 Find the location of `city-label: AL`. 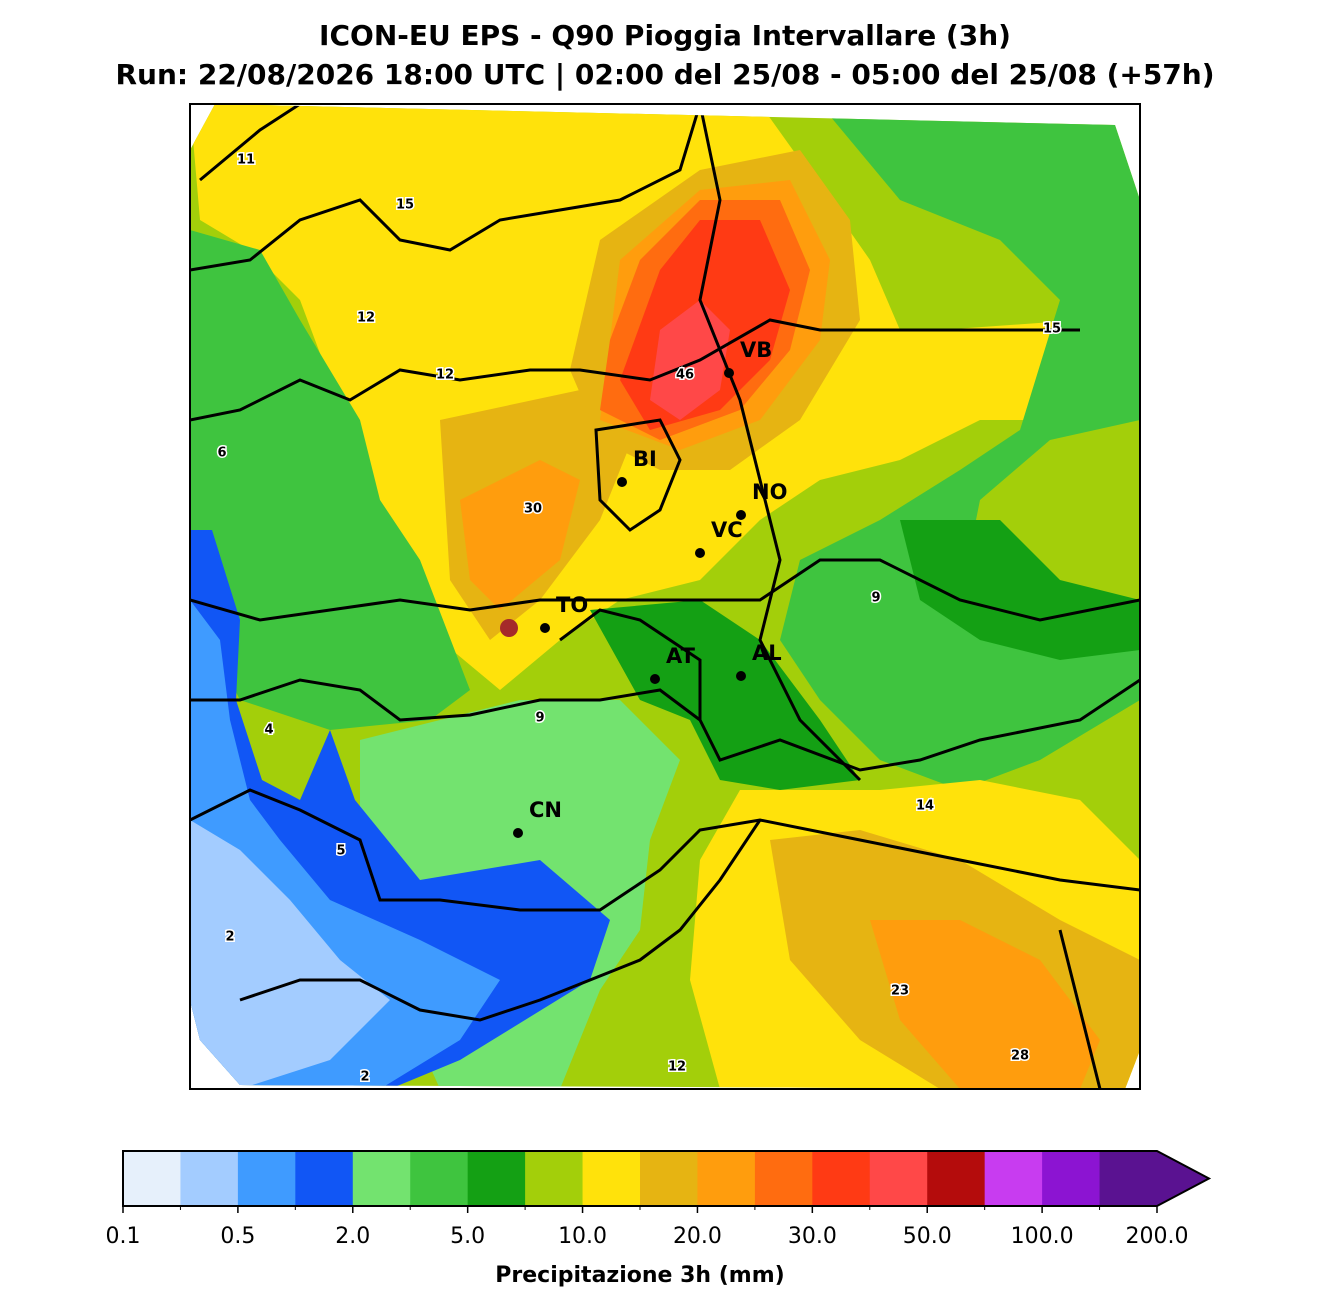

city-label: AL is located at coordinates (767, 653).